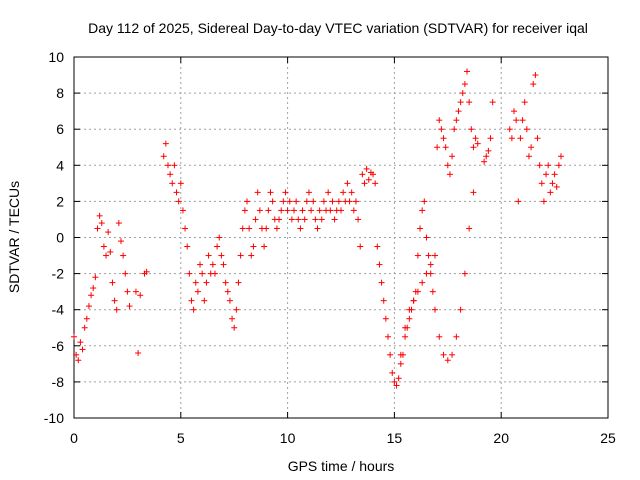 This screenshot has width=640, height=480. What do you see at coordinates (74, 438) in the screenshot?
I see `x-tick-label: 0` at bounding box center [74, 438].